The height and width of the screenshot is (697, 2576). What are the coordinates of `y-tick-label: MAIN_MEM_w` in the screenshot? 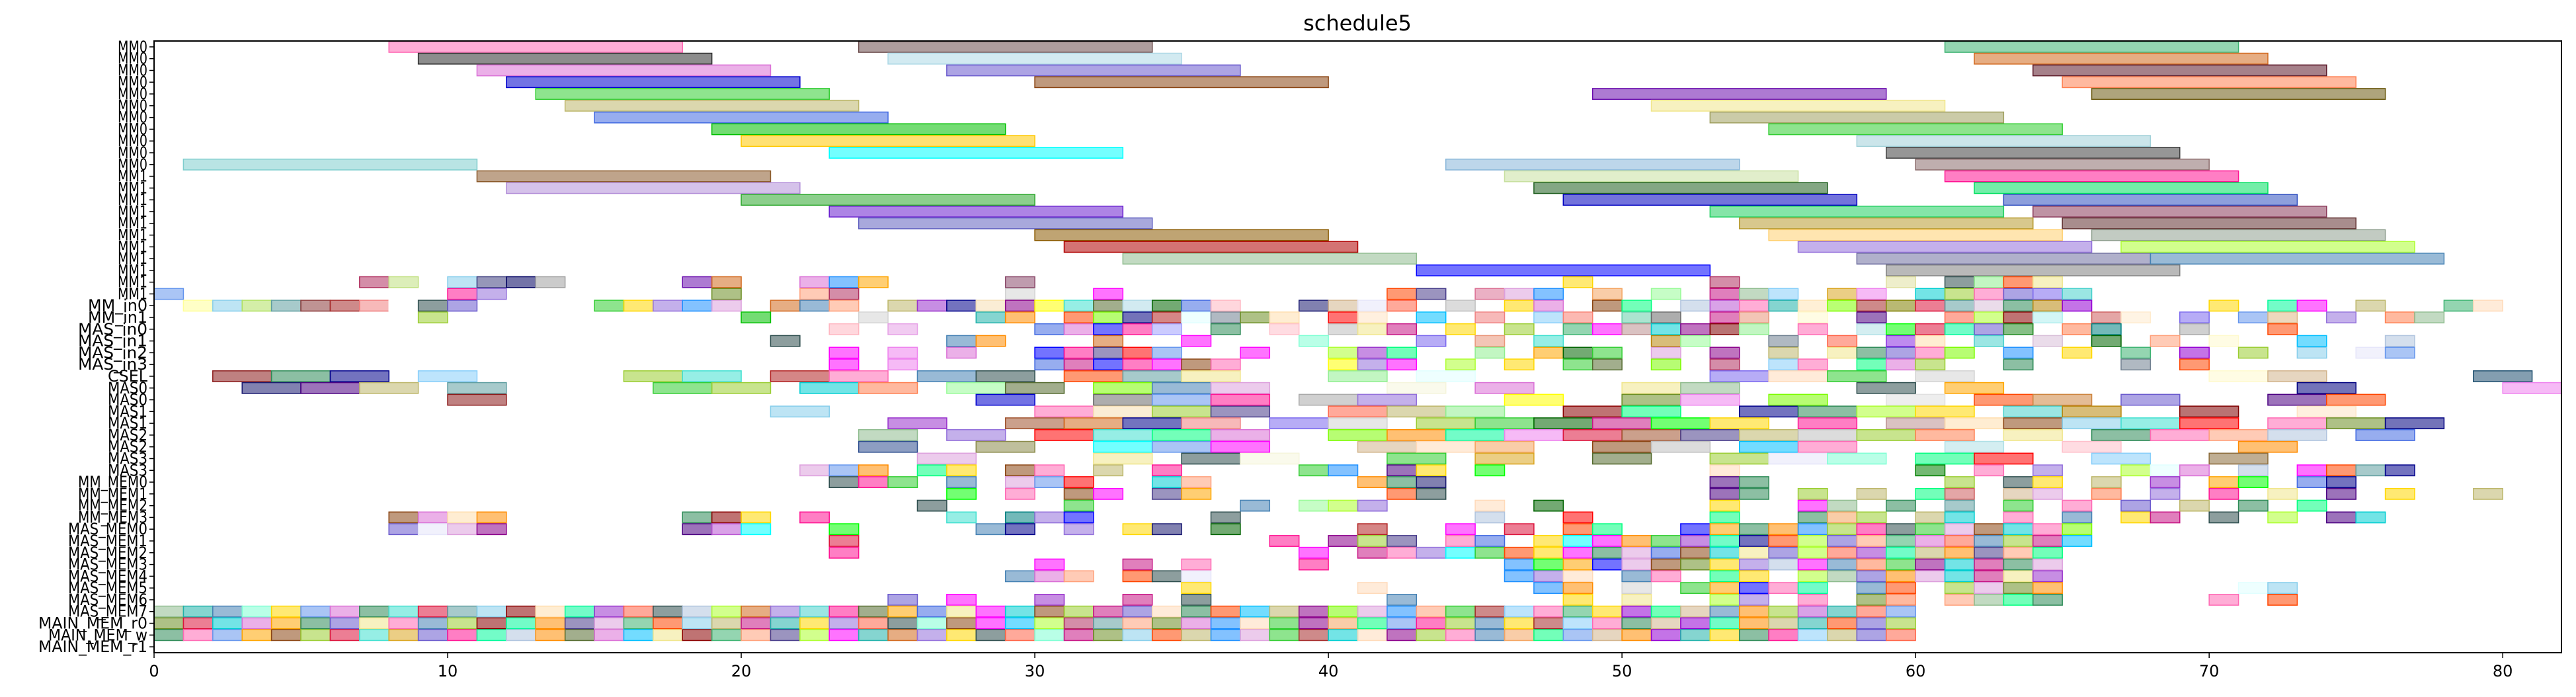 It's located at (97, 635).